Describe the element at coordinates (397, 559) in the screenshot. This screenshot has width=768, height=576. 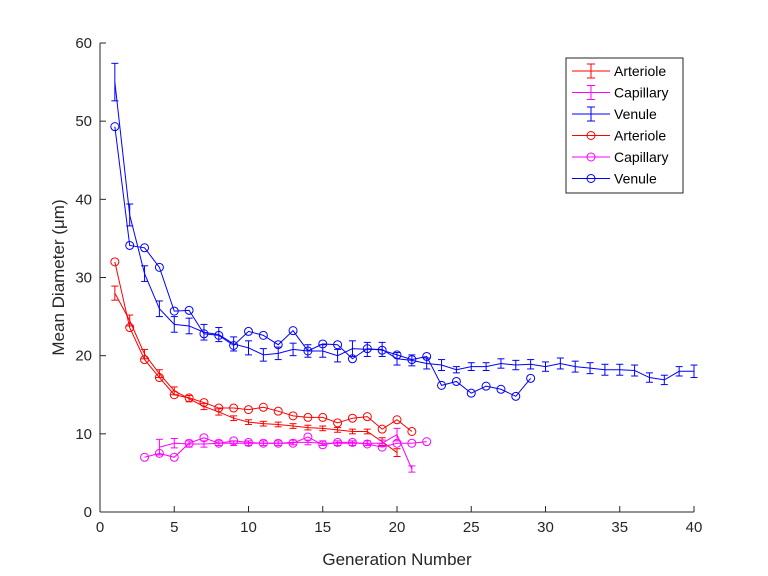
I see `x-axis-label: Generation Number` at that location.